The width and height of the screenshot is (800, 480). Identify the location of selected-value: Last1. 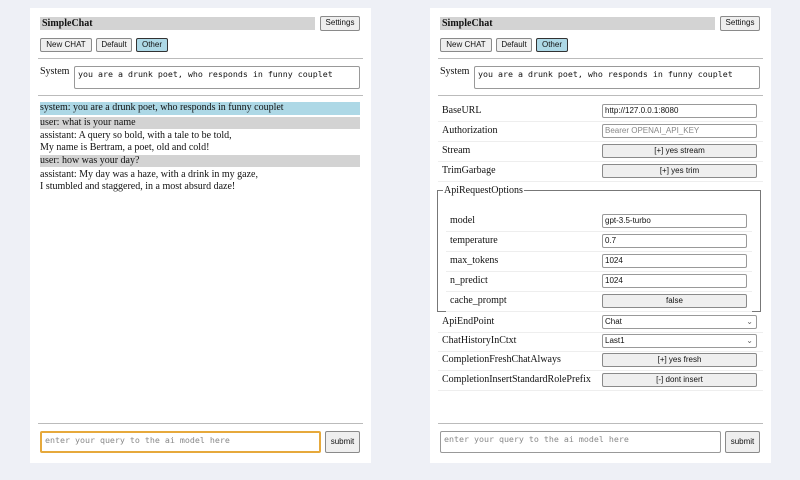
(615, 340).